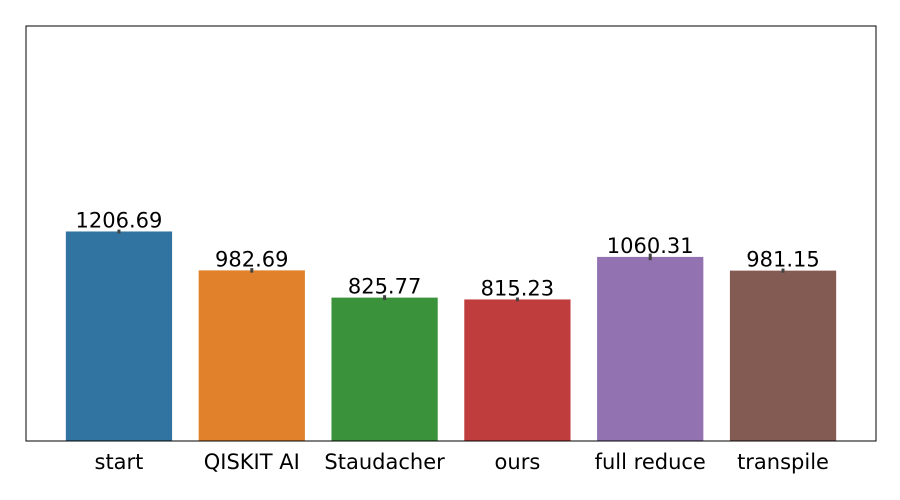 This screenshot has height=500, width=900. I want to click on value-label-transpile: 981.15, so click(782, 260).